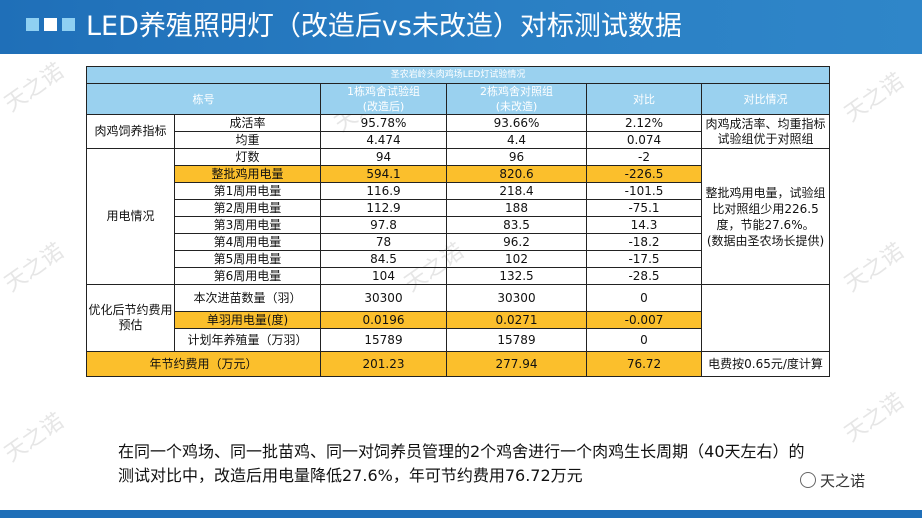 The width and height of the screenshot is (922, 518). What do you see at coordinates (247, 320) in the screenshot?
I see `row-label: 单羽用电量(度)` at bounding box center [247, 320].